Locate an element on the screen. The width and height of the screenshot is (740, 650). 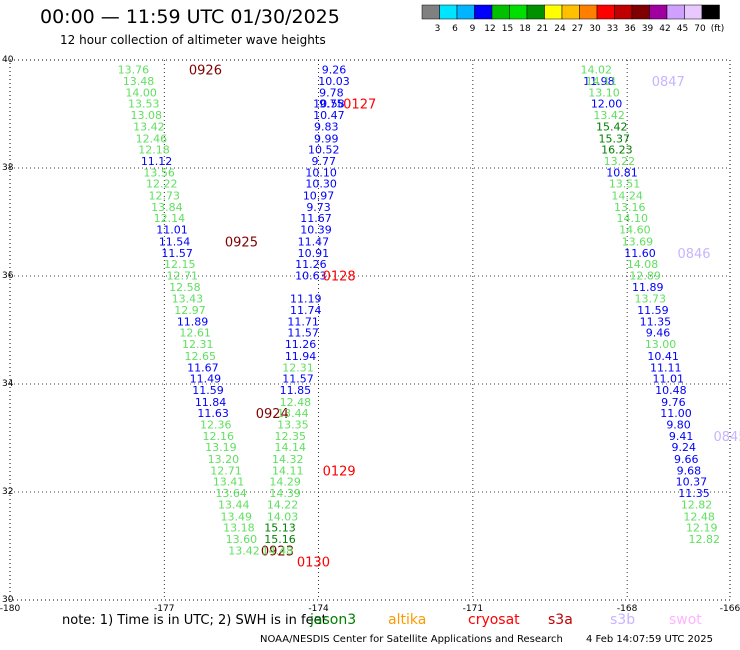
wave-height-value: 13.18 is located at coordinates (239, 528).